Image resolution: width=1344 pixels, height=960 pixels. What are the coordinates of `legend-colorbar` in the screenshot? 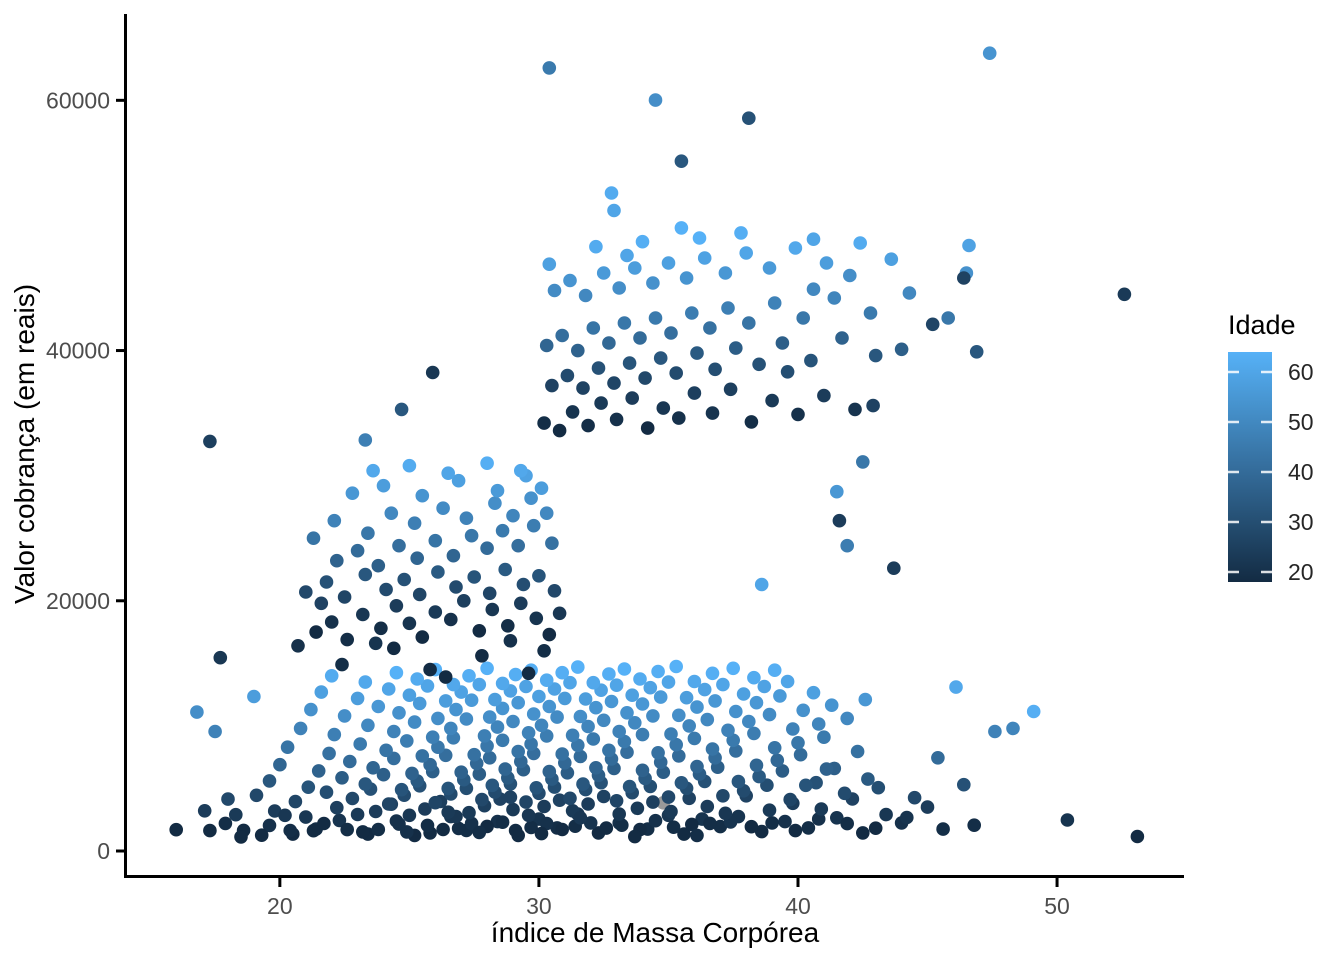 It's located at (1250, 467).